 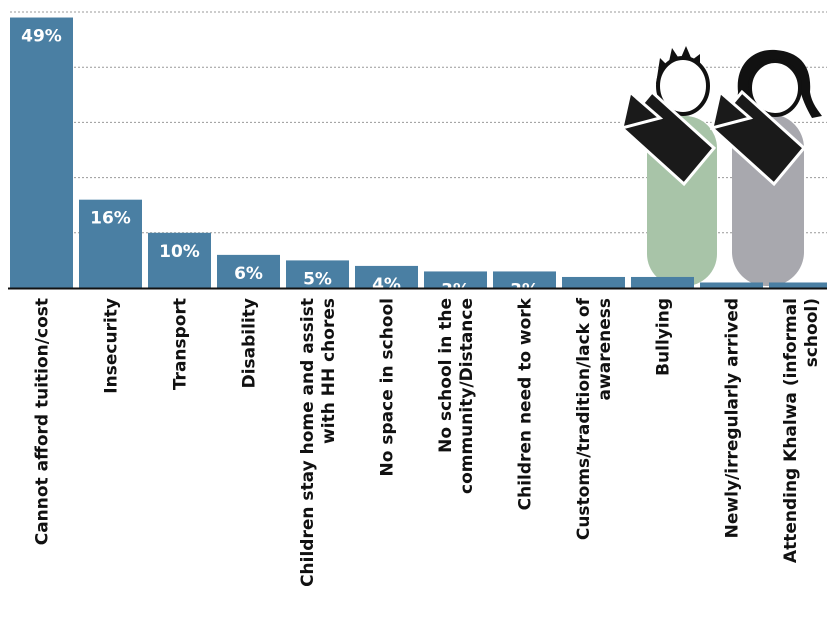 What do you see at coordinates (446, 375) in the screenshot?
I see `category-label: No school in the` at bounding box center [446, 375].